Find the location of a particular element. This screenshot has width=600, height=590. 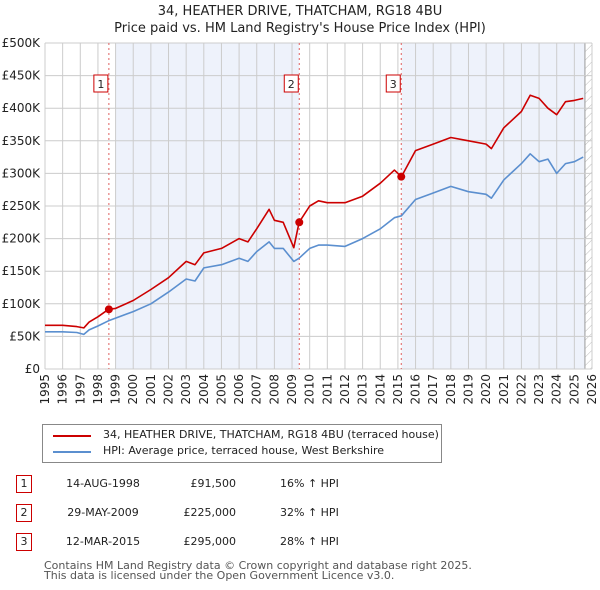

x-tick-label: 2011 is located at coordinates (327, 389).